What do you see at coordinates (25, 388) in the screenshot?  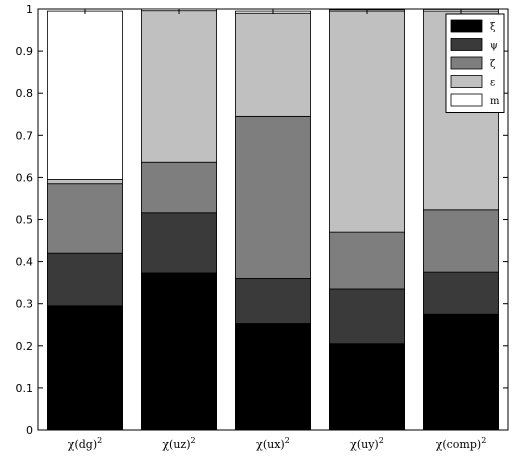 I see `y-tick-label: 0.1` at bounding box center [25, 388].